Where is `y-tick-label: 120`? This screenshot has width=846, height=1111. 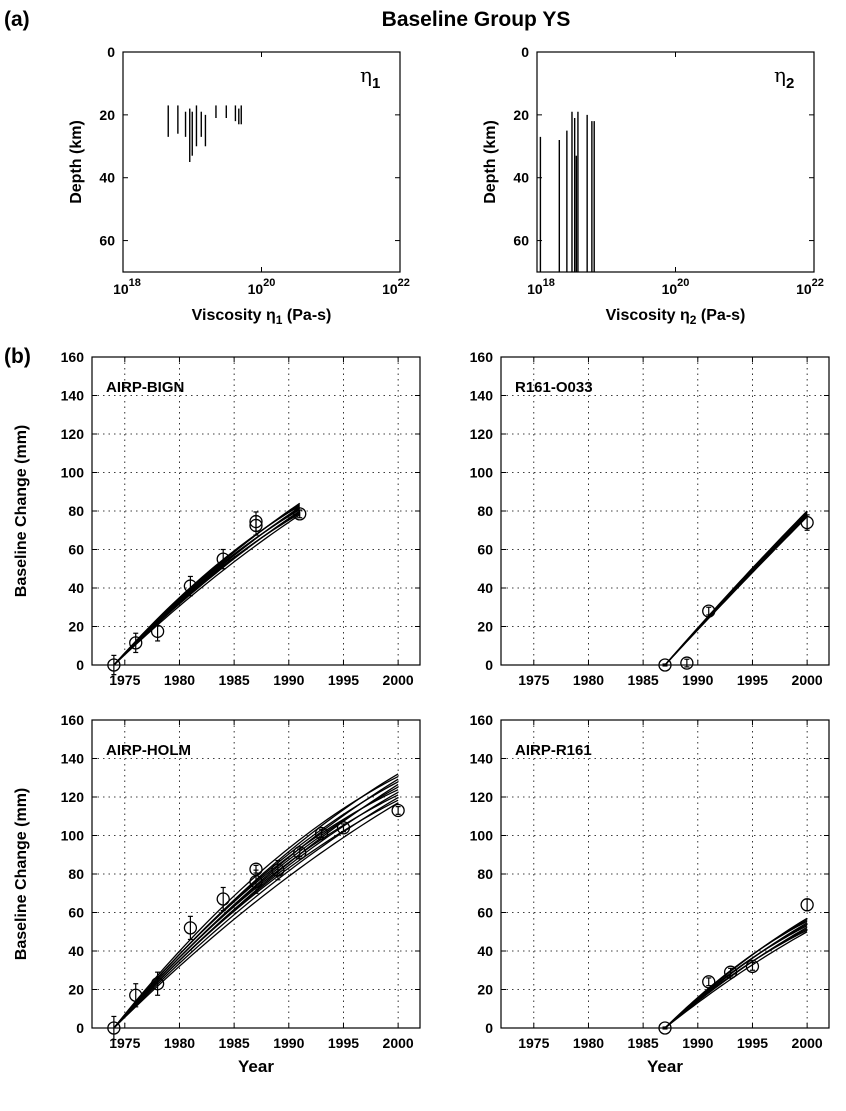 y-tick-label: 120 is located at coordinates (73, 797).